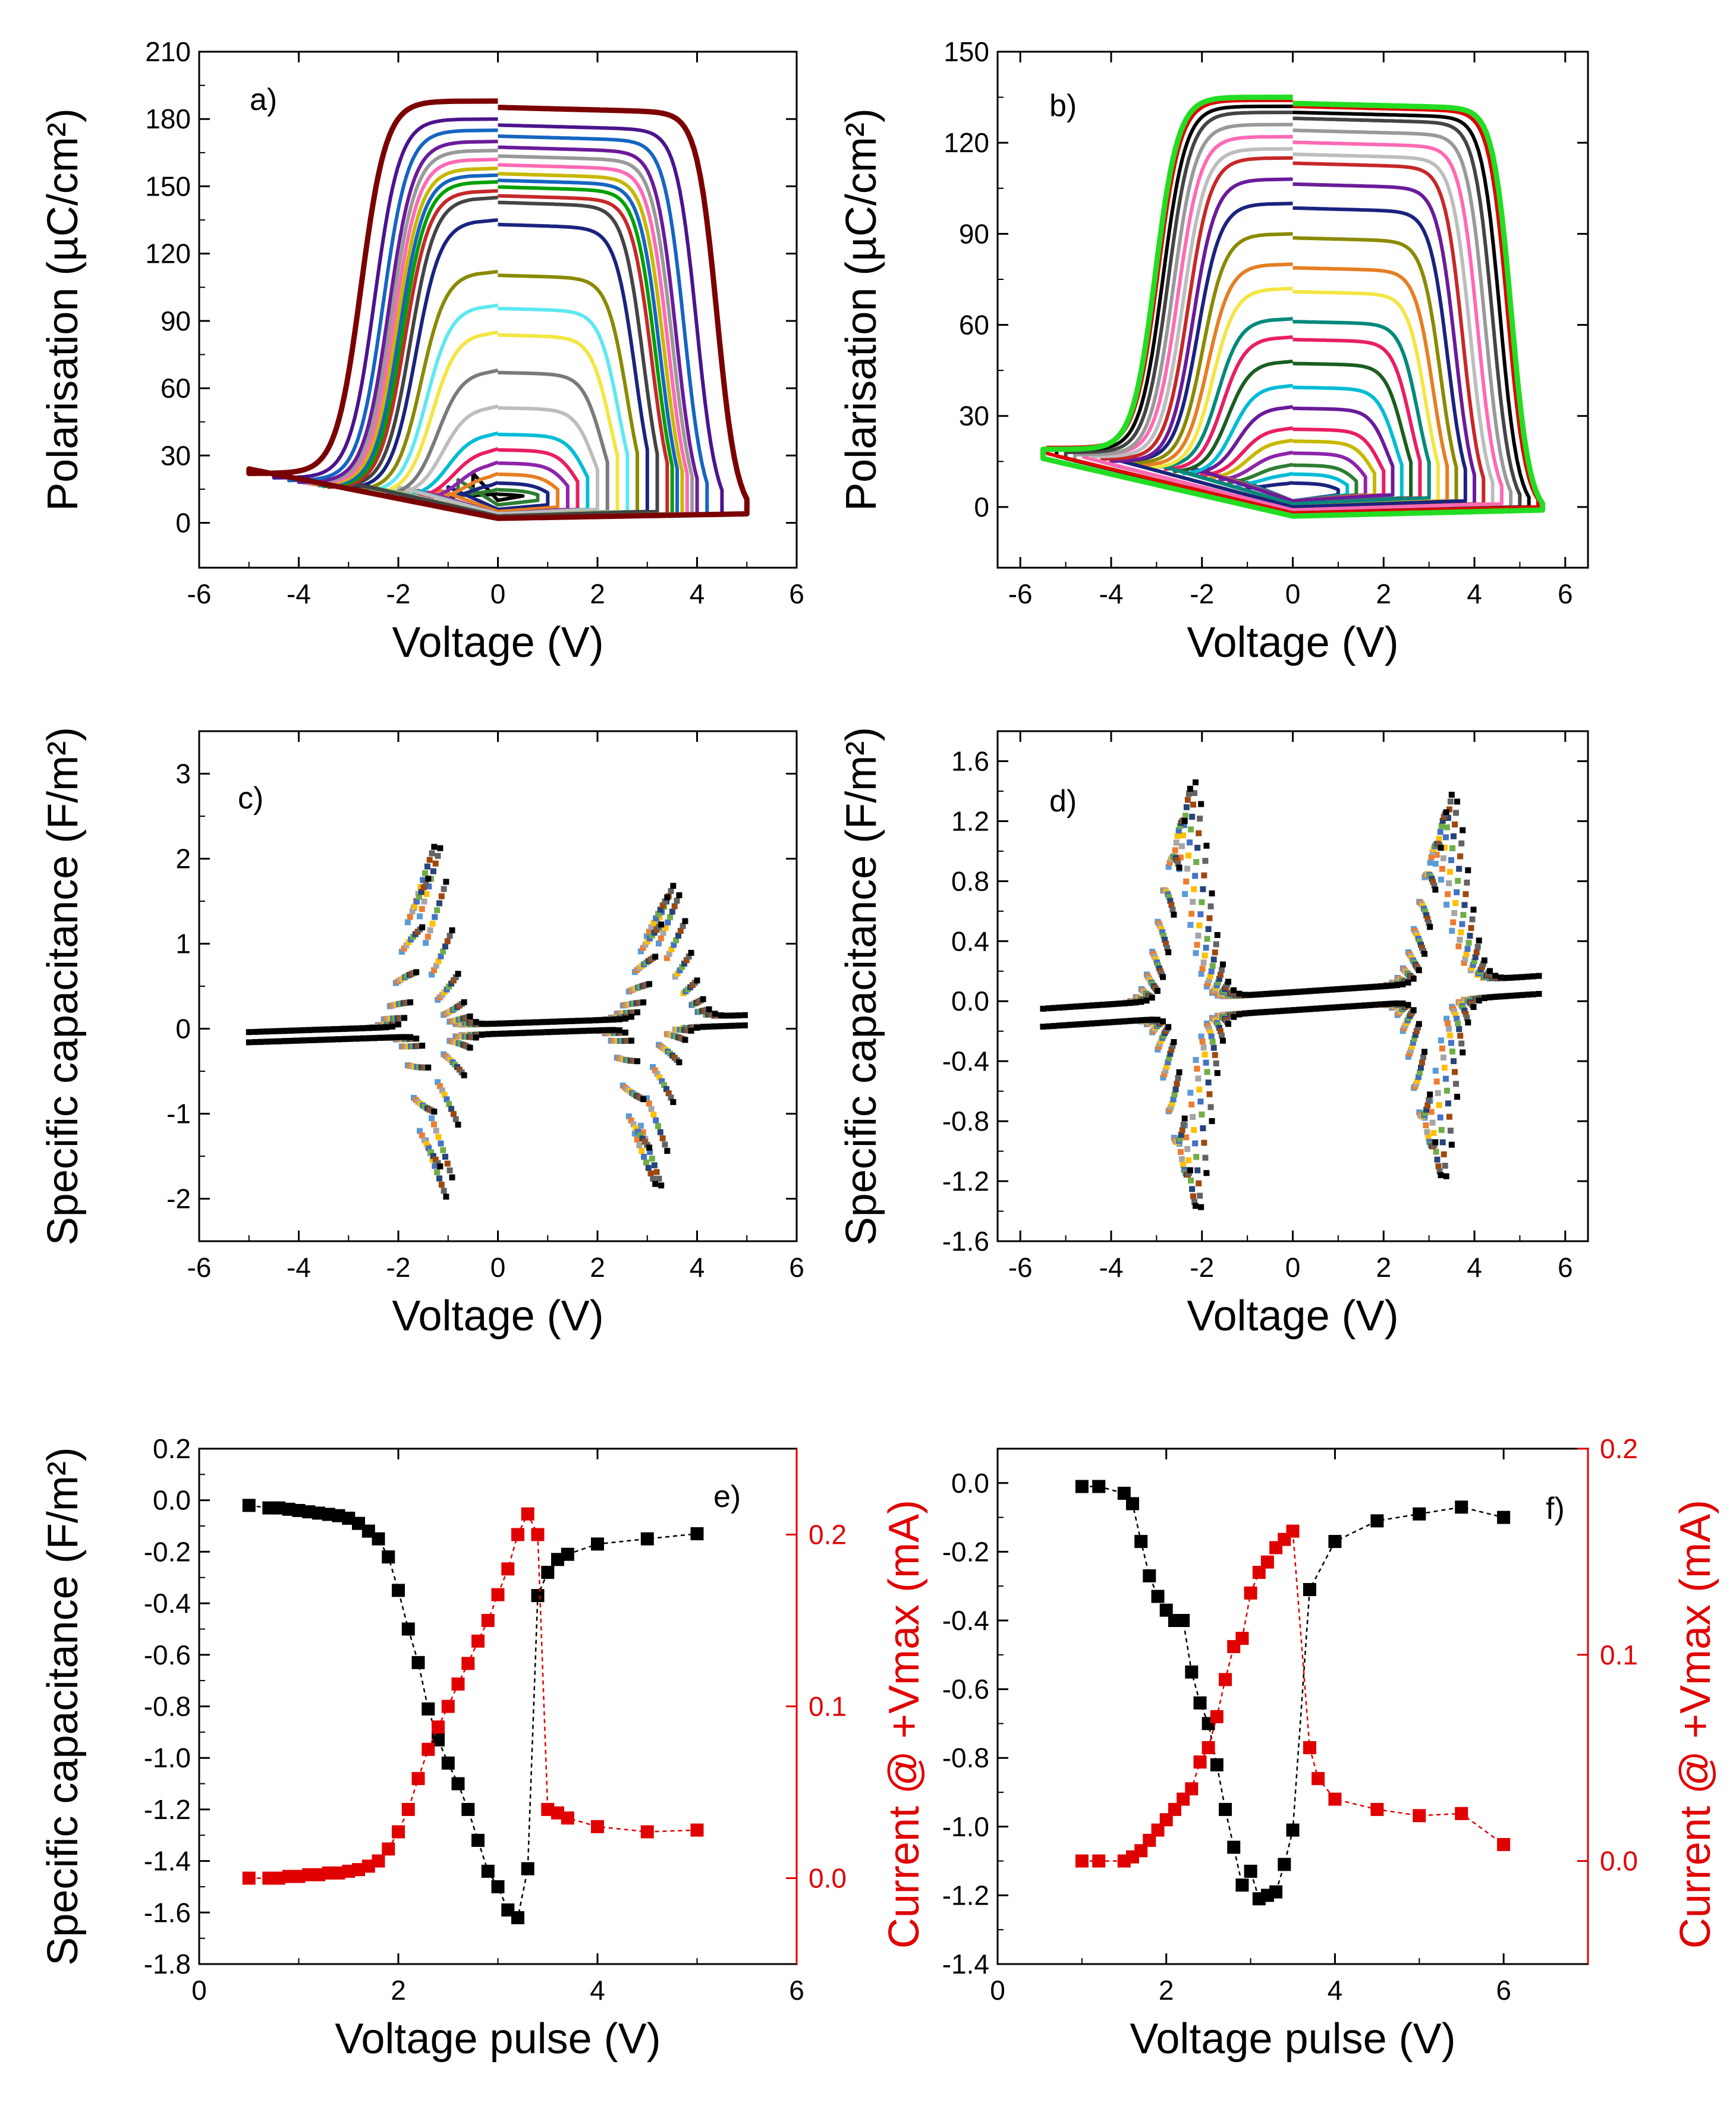 The height and width of the screenshot is (2121, 1736). I want to click on y-tick-label: 120, so click(168, 254).